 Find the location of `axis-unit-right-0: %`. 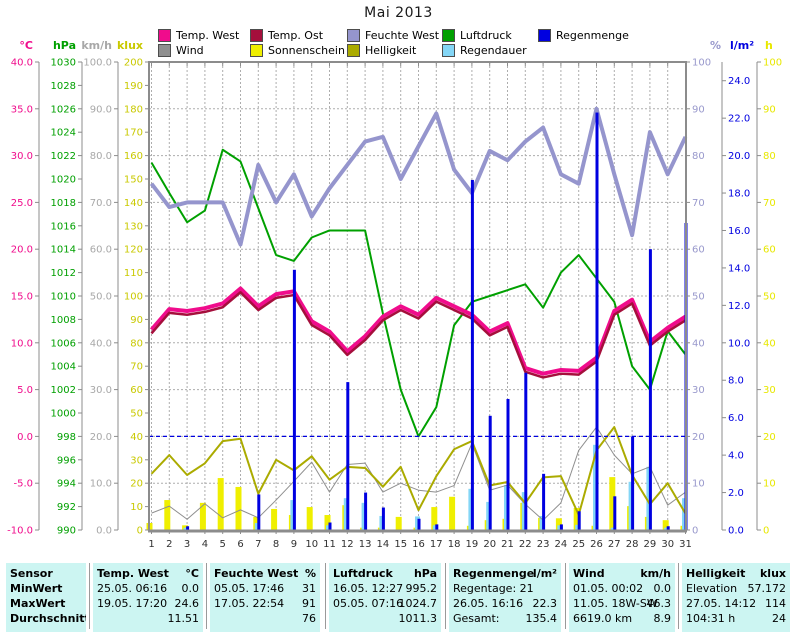

axis-unit-right-0: % is located at coordinates (715, 45).